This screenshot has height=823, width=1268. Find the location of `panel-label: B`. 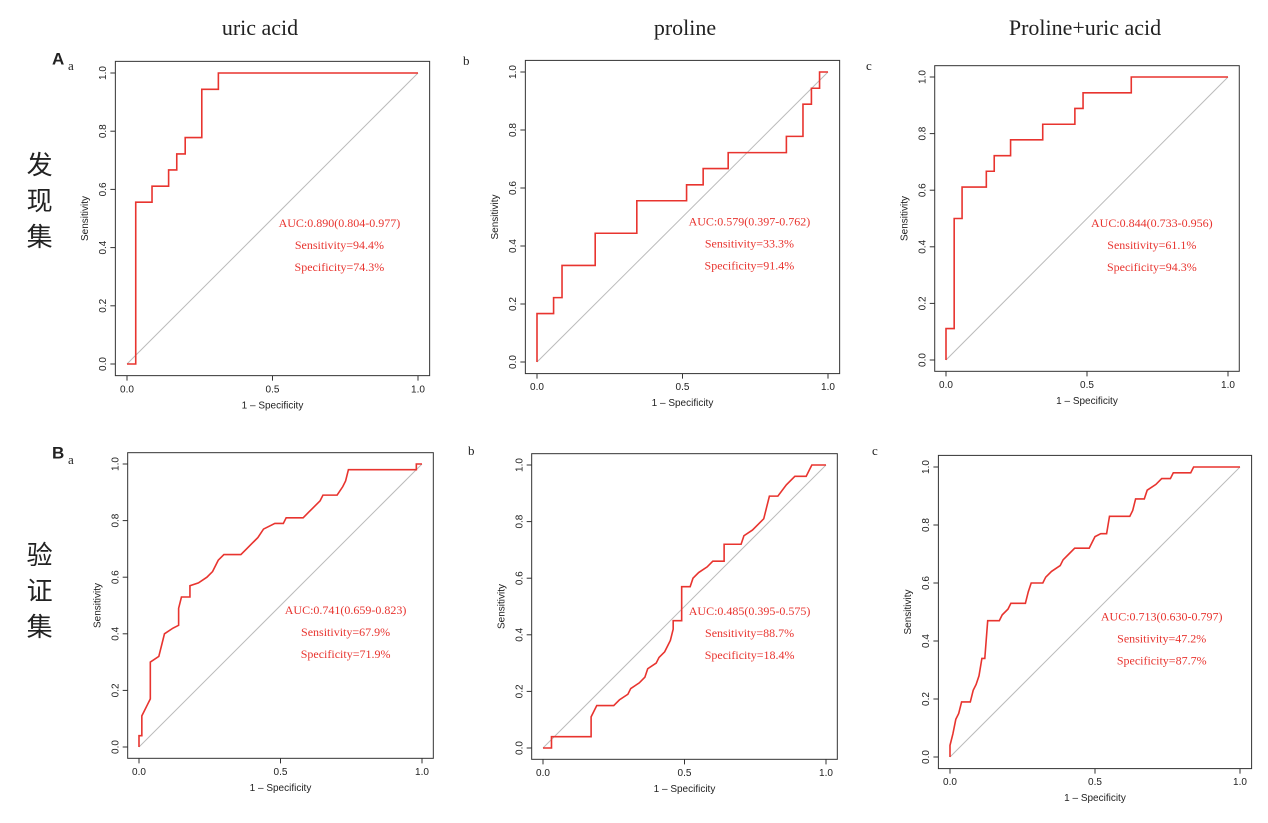

panel-label: B is located at coordinates (58, 452).